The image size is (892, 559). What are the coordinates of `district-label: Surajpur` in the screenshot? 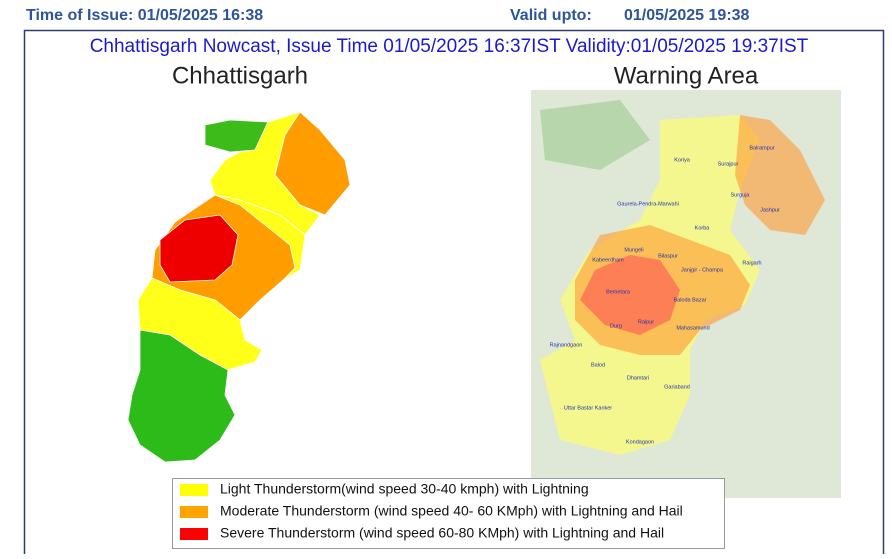 It's located at (728, 164).